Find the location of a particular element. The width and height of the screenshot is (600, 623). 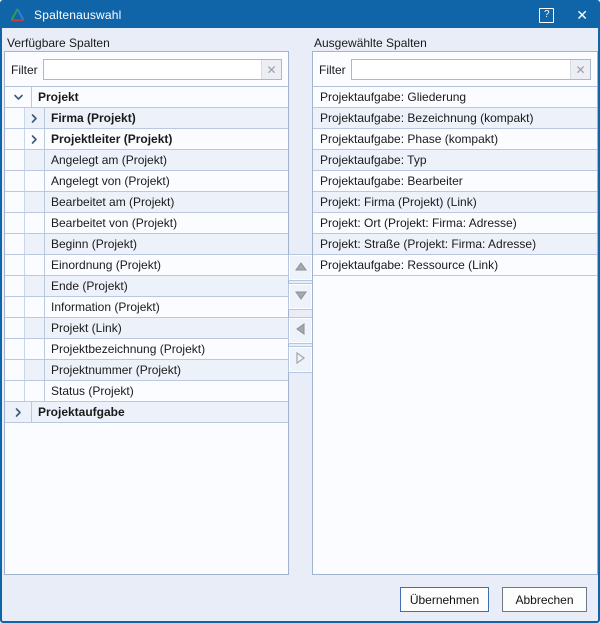

tree-row-label: Einordnung (Projekt) is located at coordinates (106, 265).